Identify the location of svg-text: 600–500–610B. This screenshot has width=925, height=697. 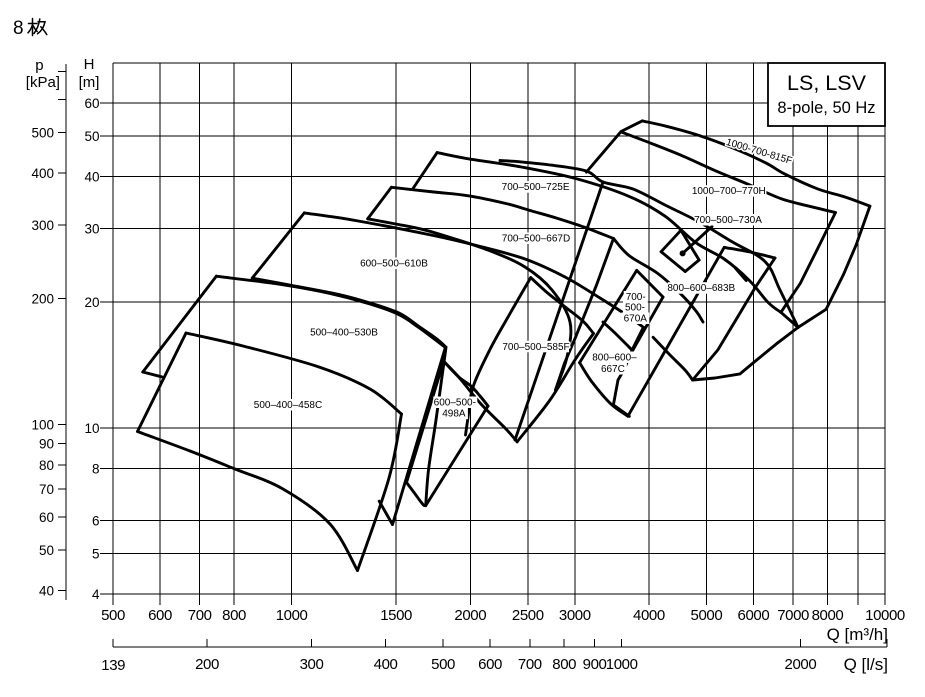
(394, 264).